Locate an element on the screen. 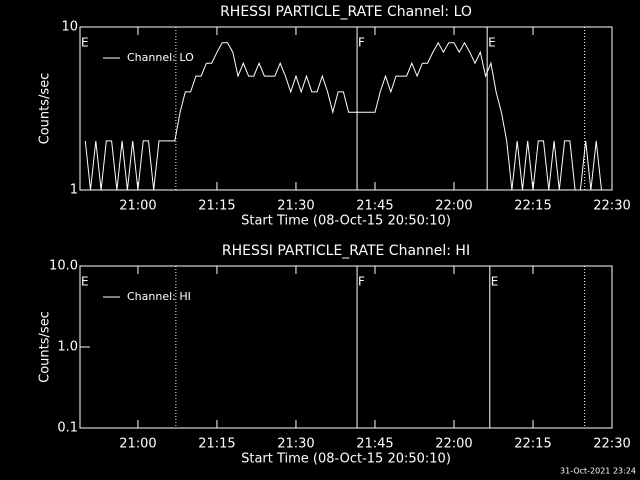 This screenshot has height=480, width=640. y-tick-label: 10.0 is located at coordinates (63, 266).